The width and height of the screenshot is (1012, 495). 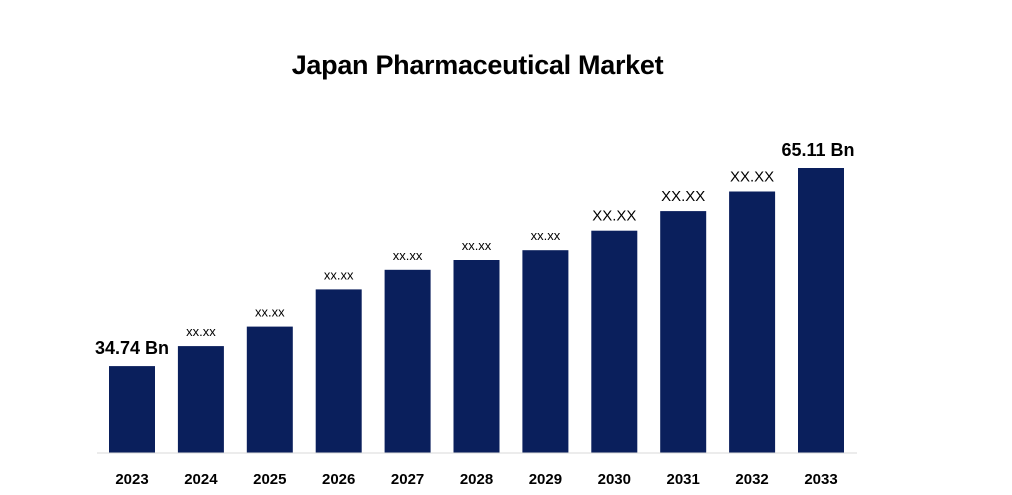 What do you see at coordinates (752, 177) in the screenshot?
I see `data-label-2032: XX.XX` at bounding box center [752, 177].